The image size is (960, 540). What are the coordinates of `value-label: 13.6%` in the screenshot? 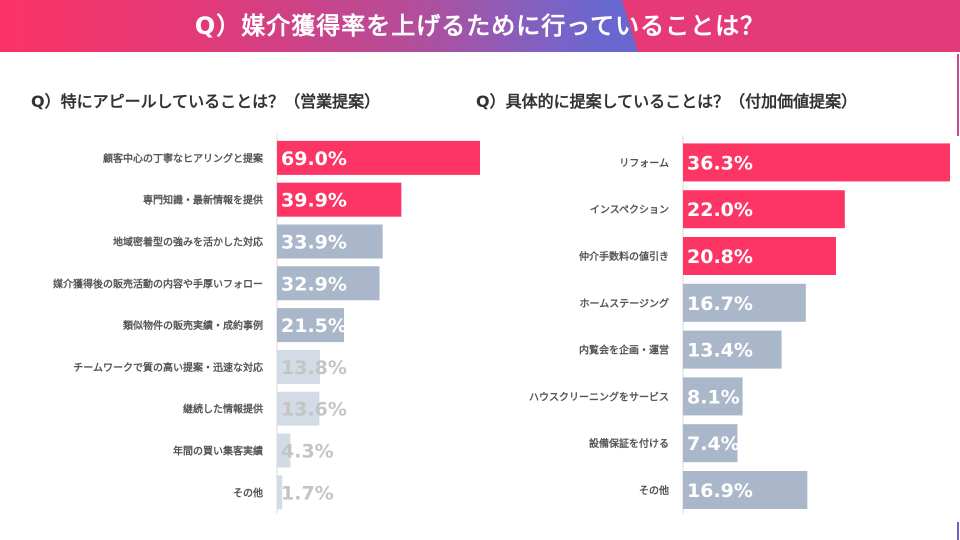 It's located at (314, 410).